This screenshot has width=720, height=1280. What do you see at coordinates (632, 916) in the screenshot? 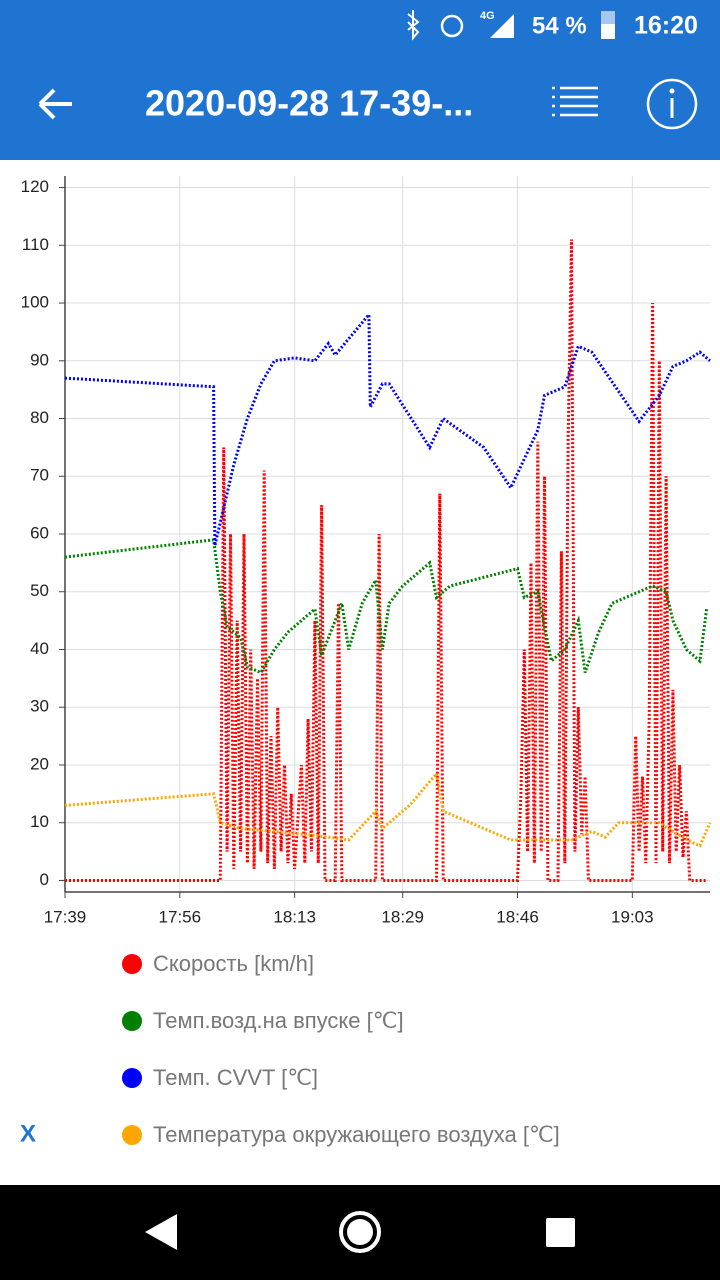
I see `x-tick-label: 19:03` at bounding box center [632, 916].